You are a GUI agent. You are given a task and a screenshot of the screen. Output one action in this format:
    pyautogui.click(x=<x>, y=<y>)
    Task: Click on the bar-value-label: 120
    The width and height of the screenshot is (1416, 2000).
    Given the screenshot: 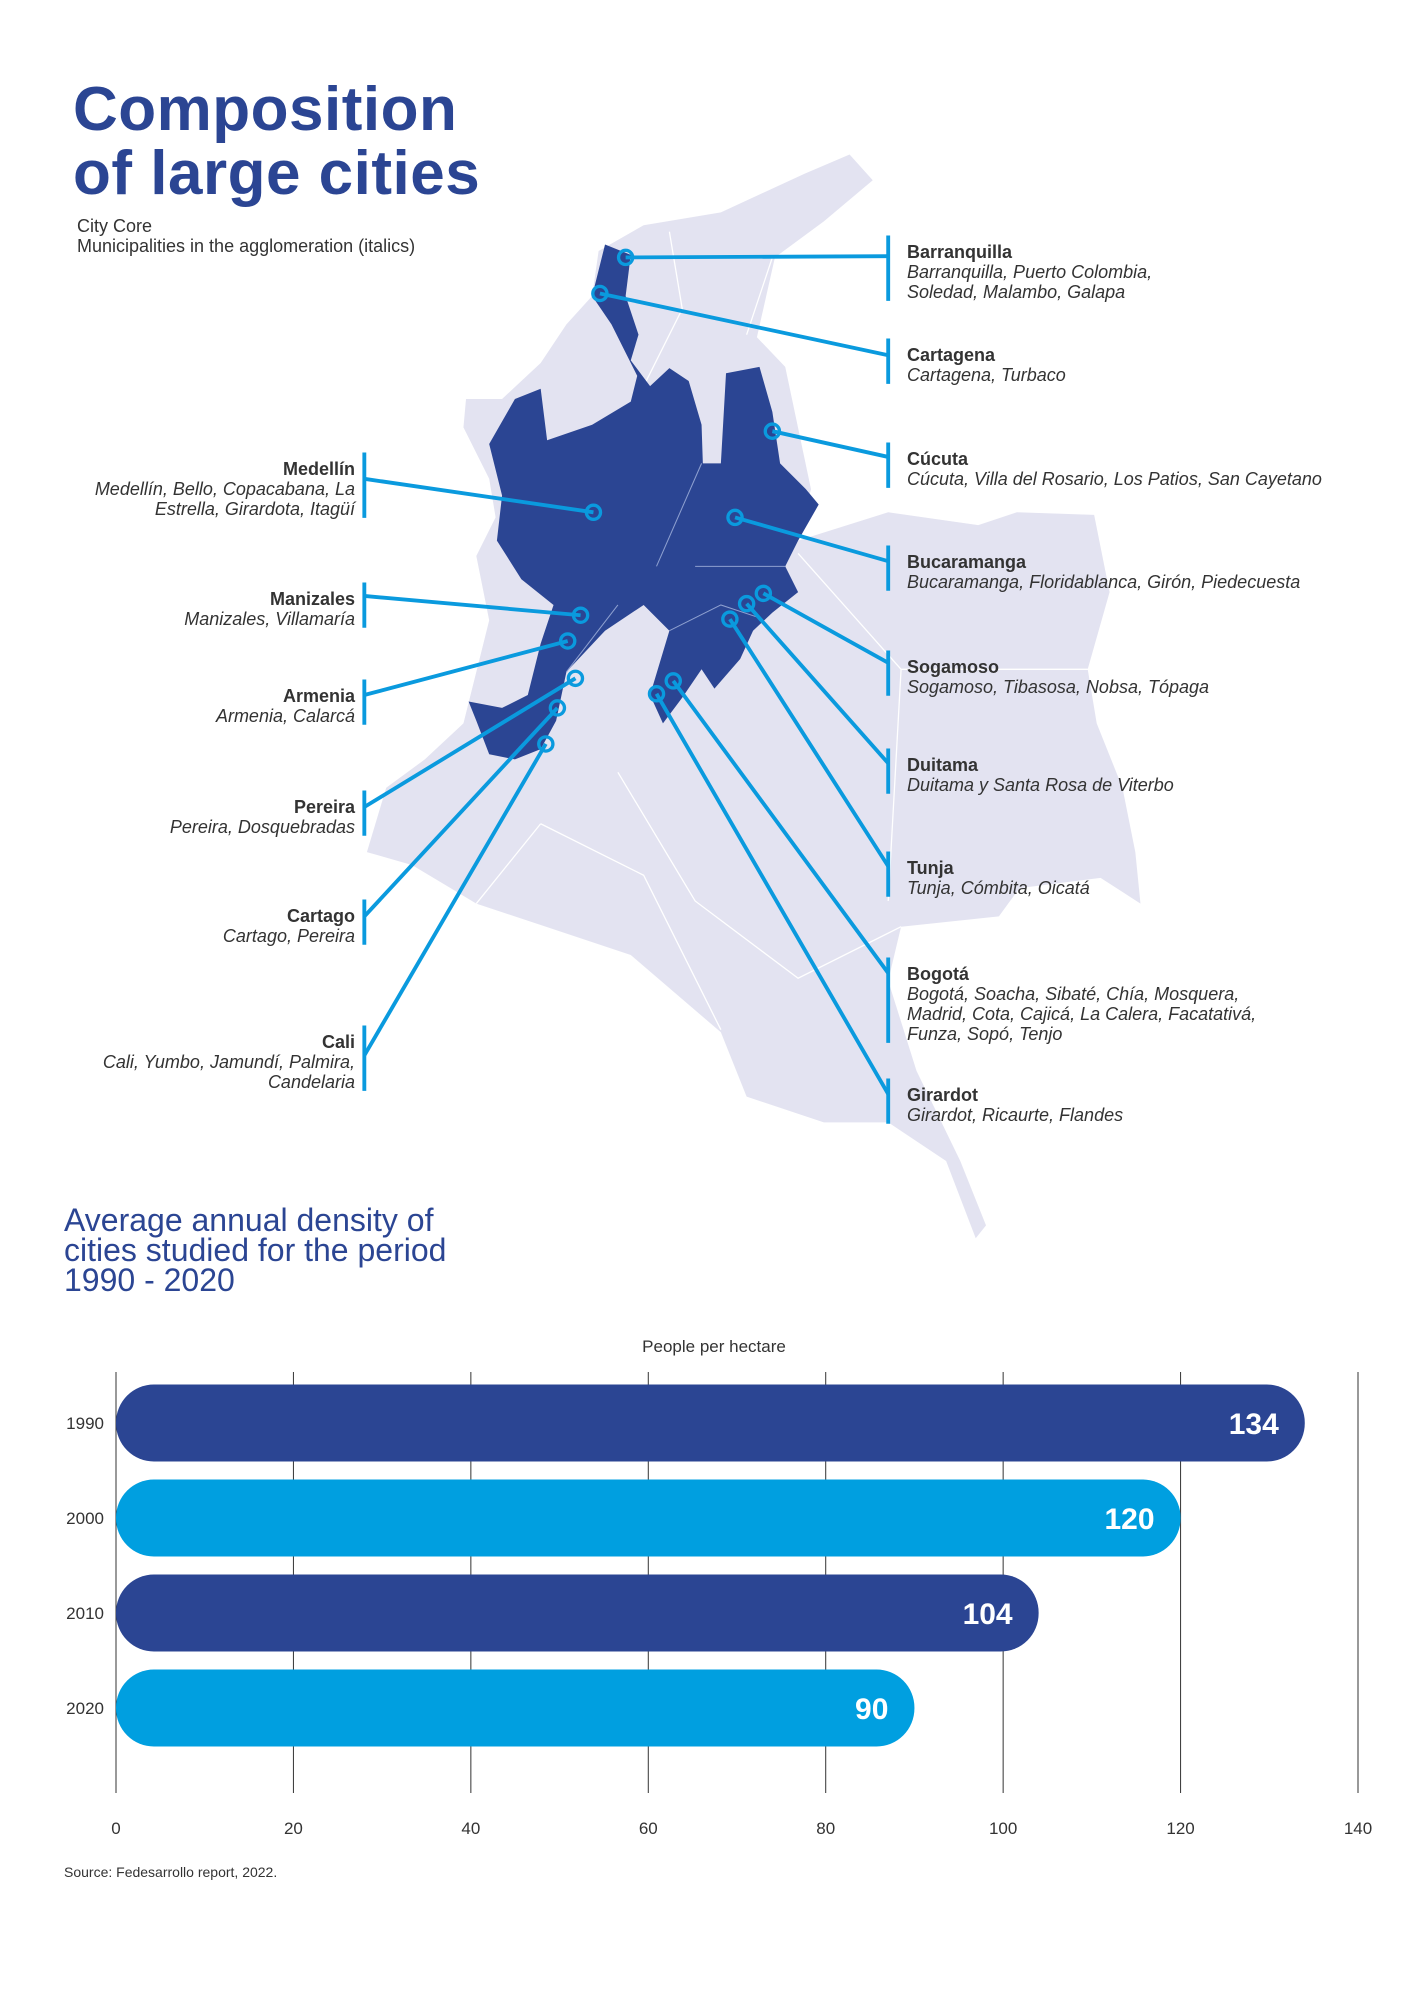 What is the action you would take?
    pyautogui.click(x=1130, y=1519)
    